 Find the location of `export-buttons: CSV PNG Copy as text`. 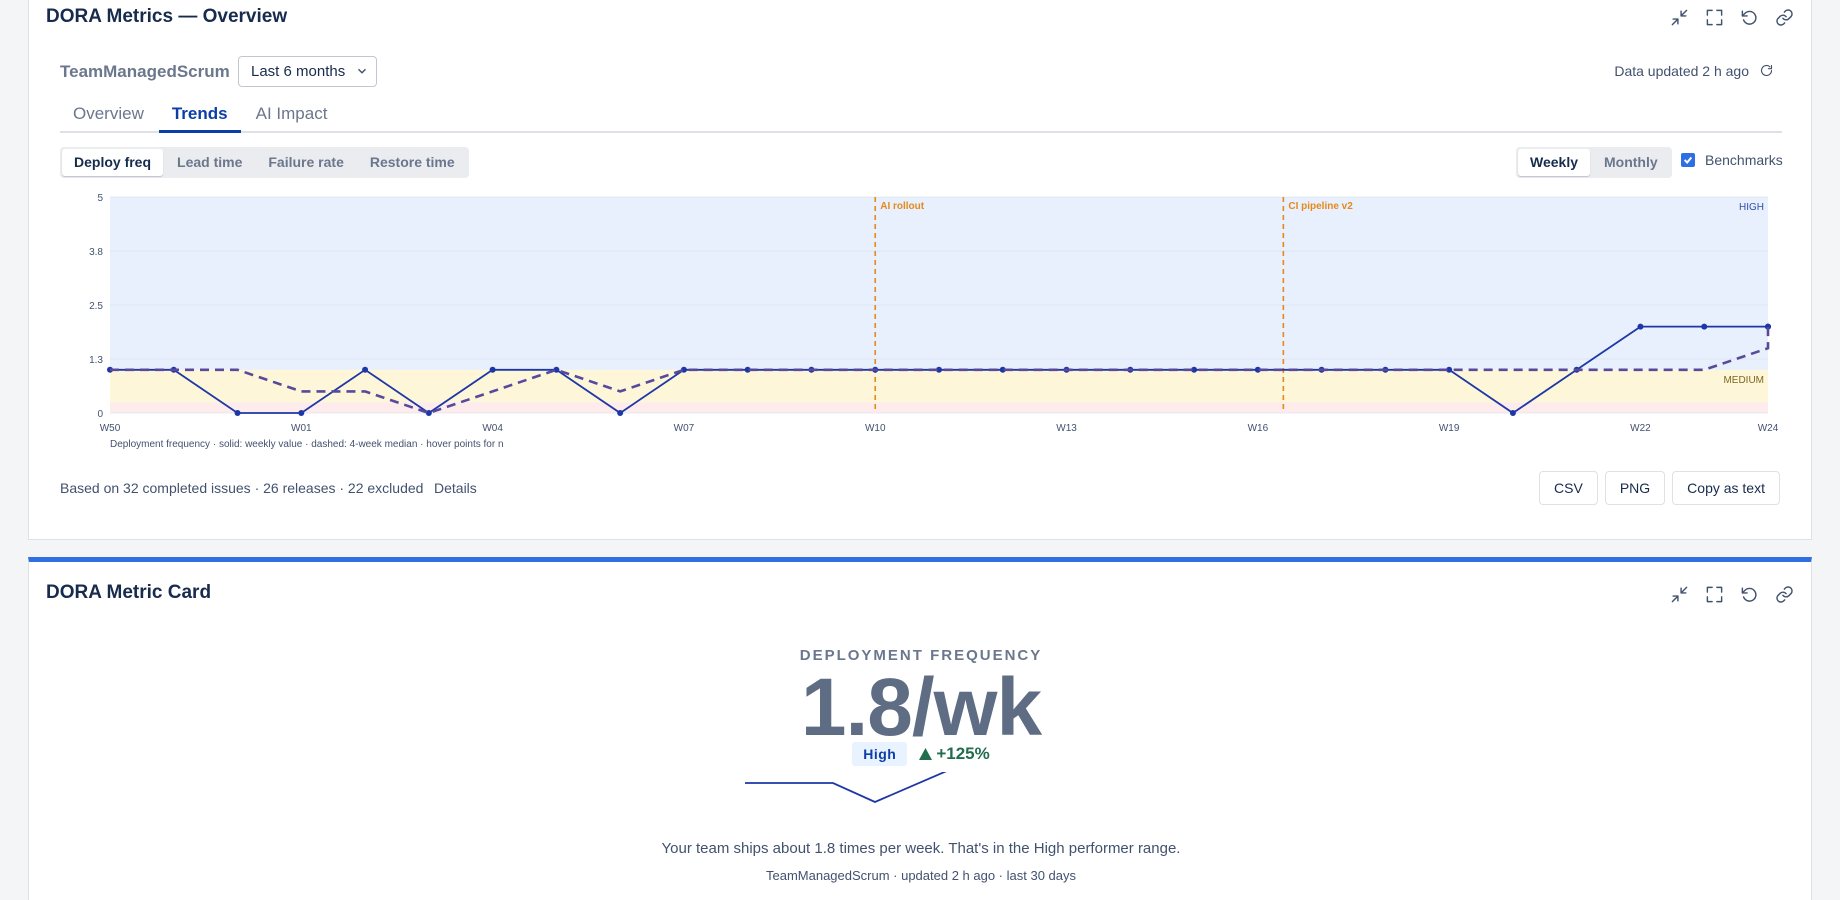

export-buttons: CSV PNG Copy as text is located at coordinates (1659, 488).